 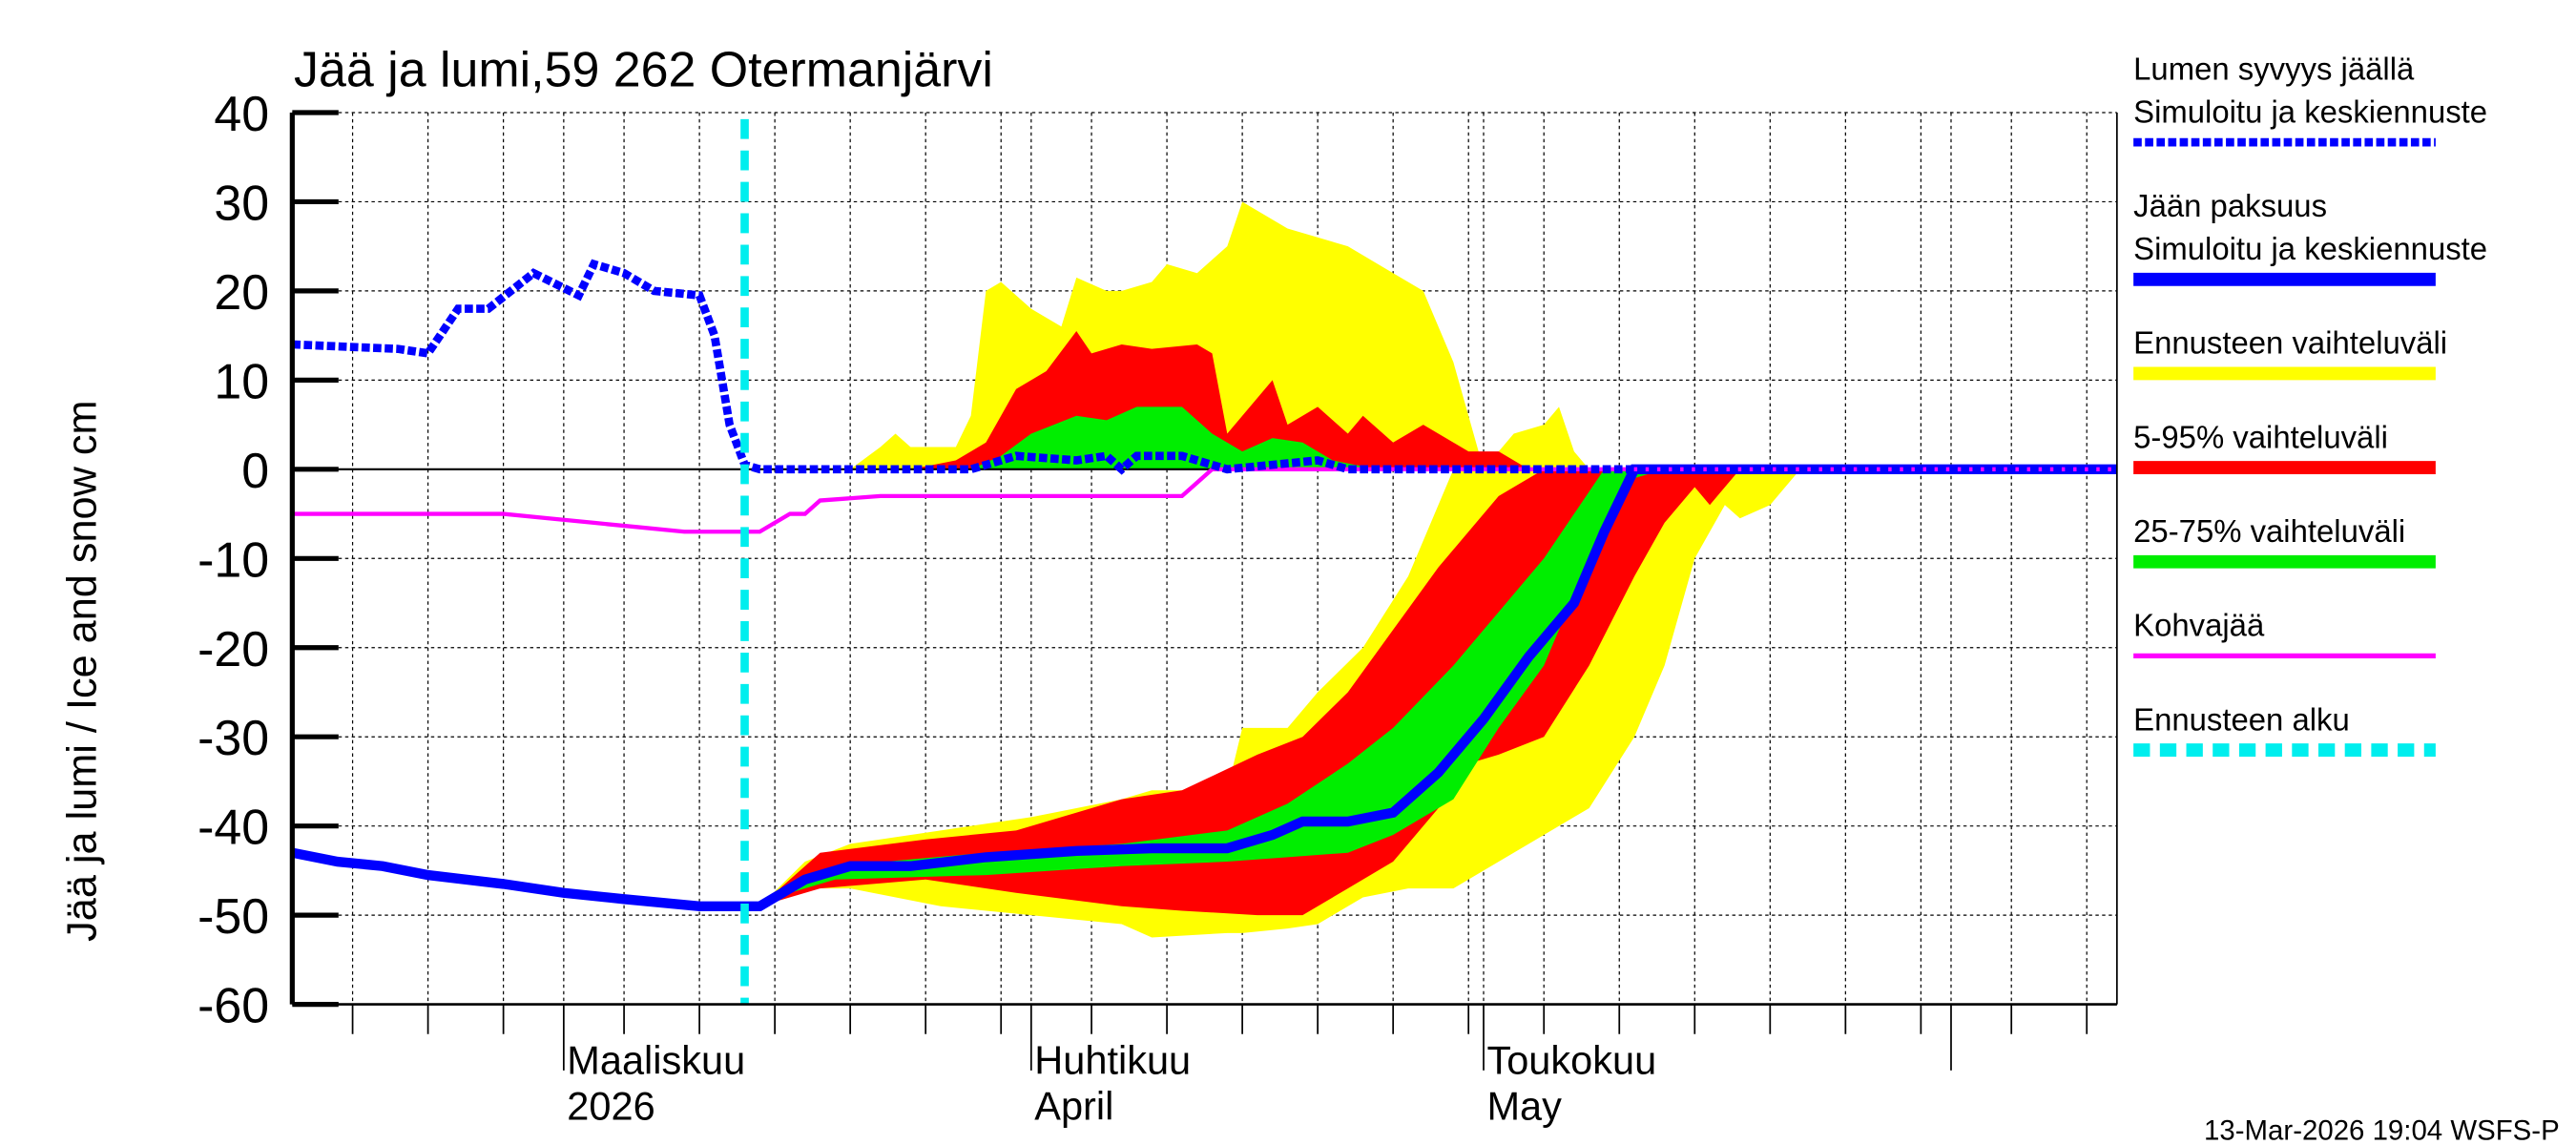 I want to click on y-tick-label: -40, so click(x=233, y=829).